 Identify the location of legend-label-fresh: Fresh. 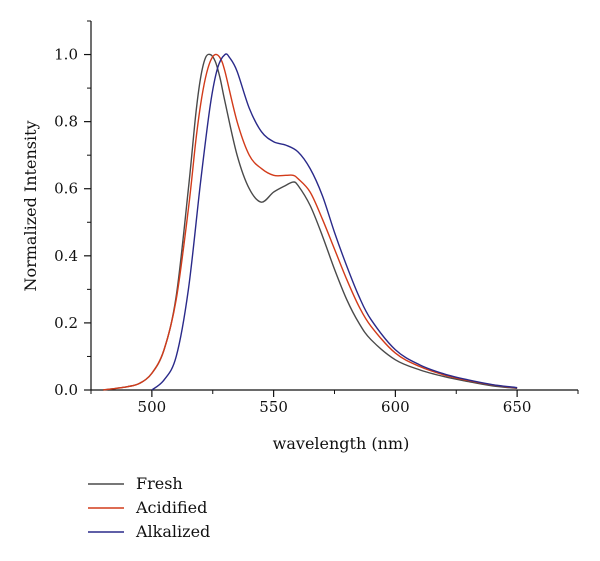
(159, 483).